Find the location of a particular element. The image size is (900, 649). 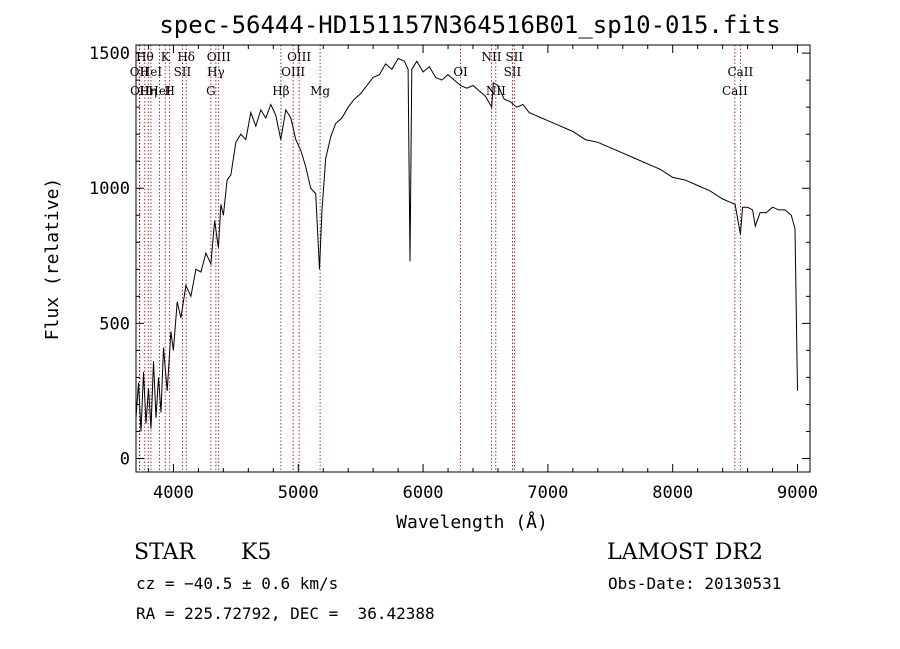

marker-label-6: K is located at coordinates (166, 57).